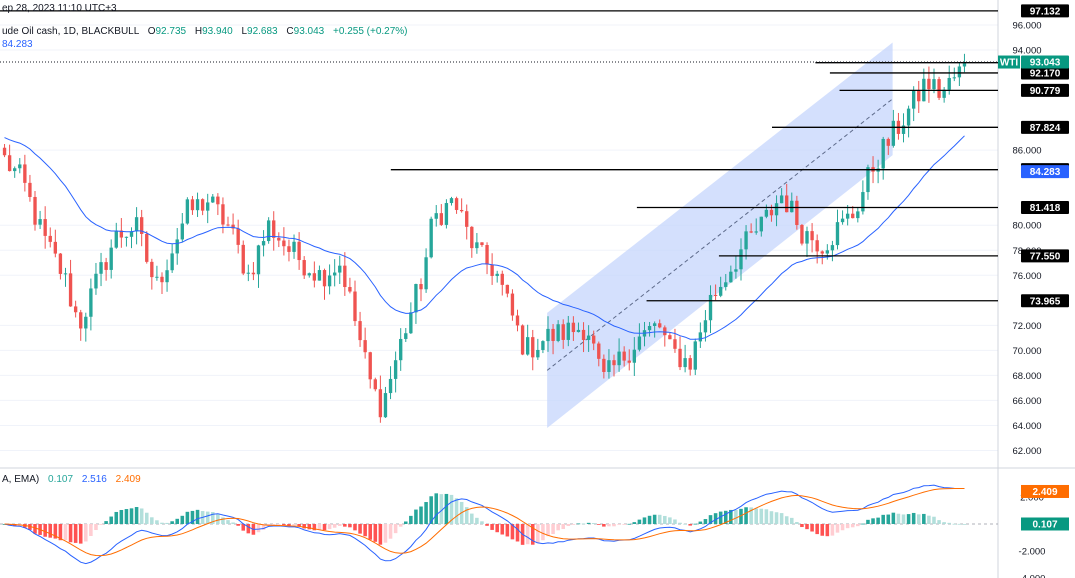 The image size is (1075, 578). I want to click on macd-signal-badge: 2.409, so click(1044, 492).